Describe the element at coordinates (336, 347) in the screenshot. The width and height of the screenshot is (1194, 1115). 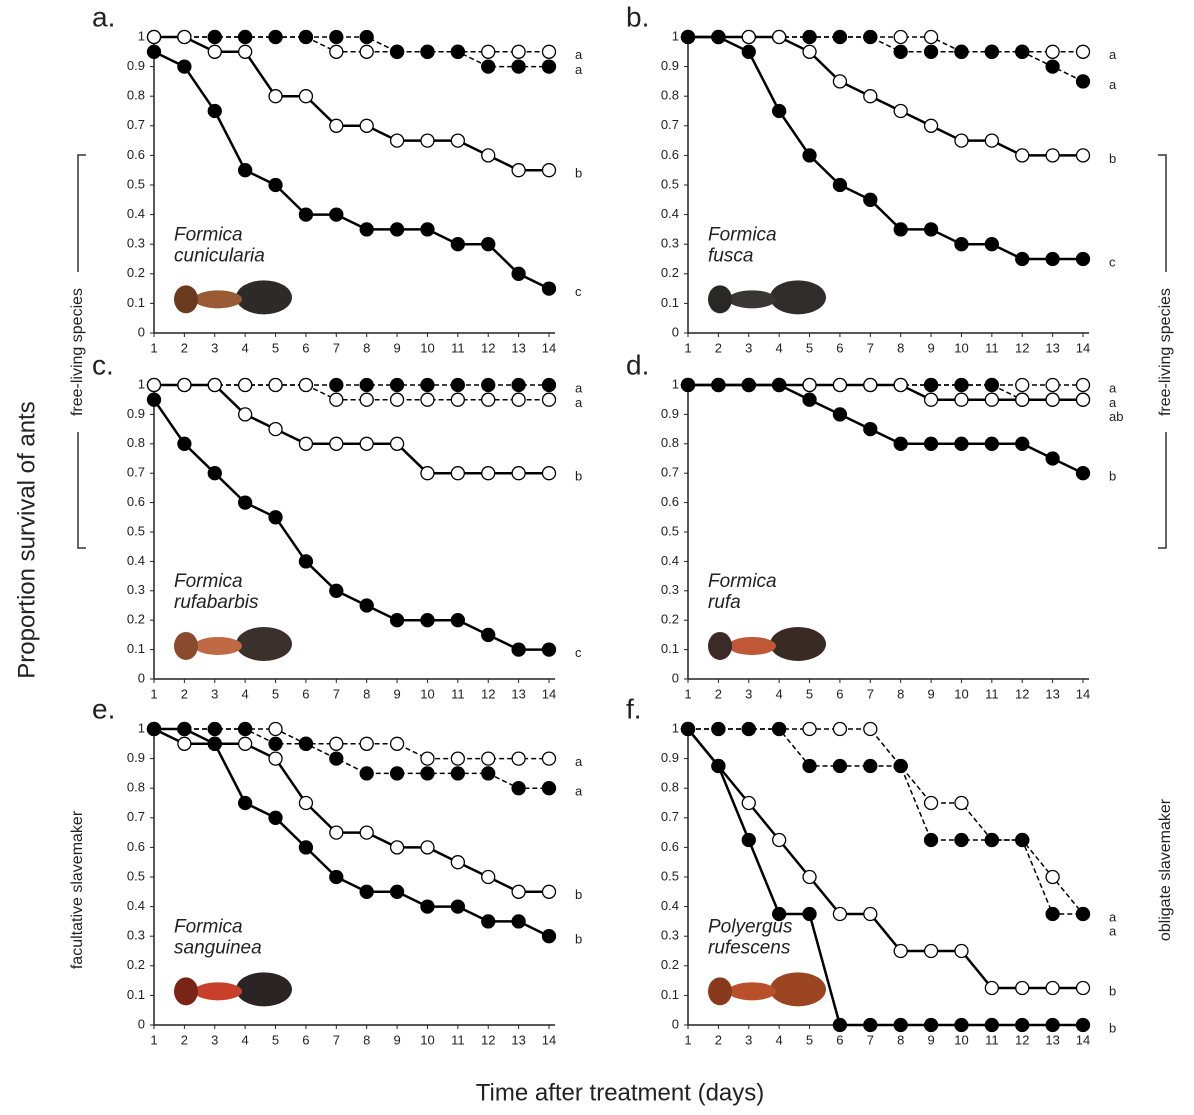
I see `x-tick-label: 7` at that location.